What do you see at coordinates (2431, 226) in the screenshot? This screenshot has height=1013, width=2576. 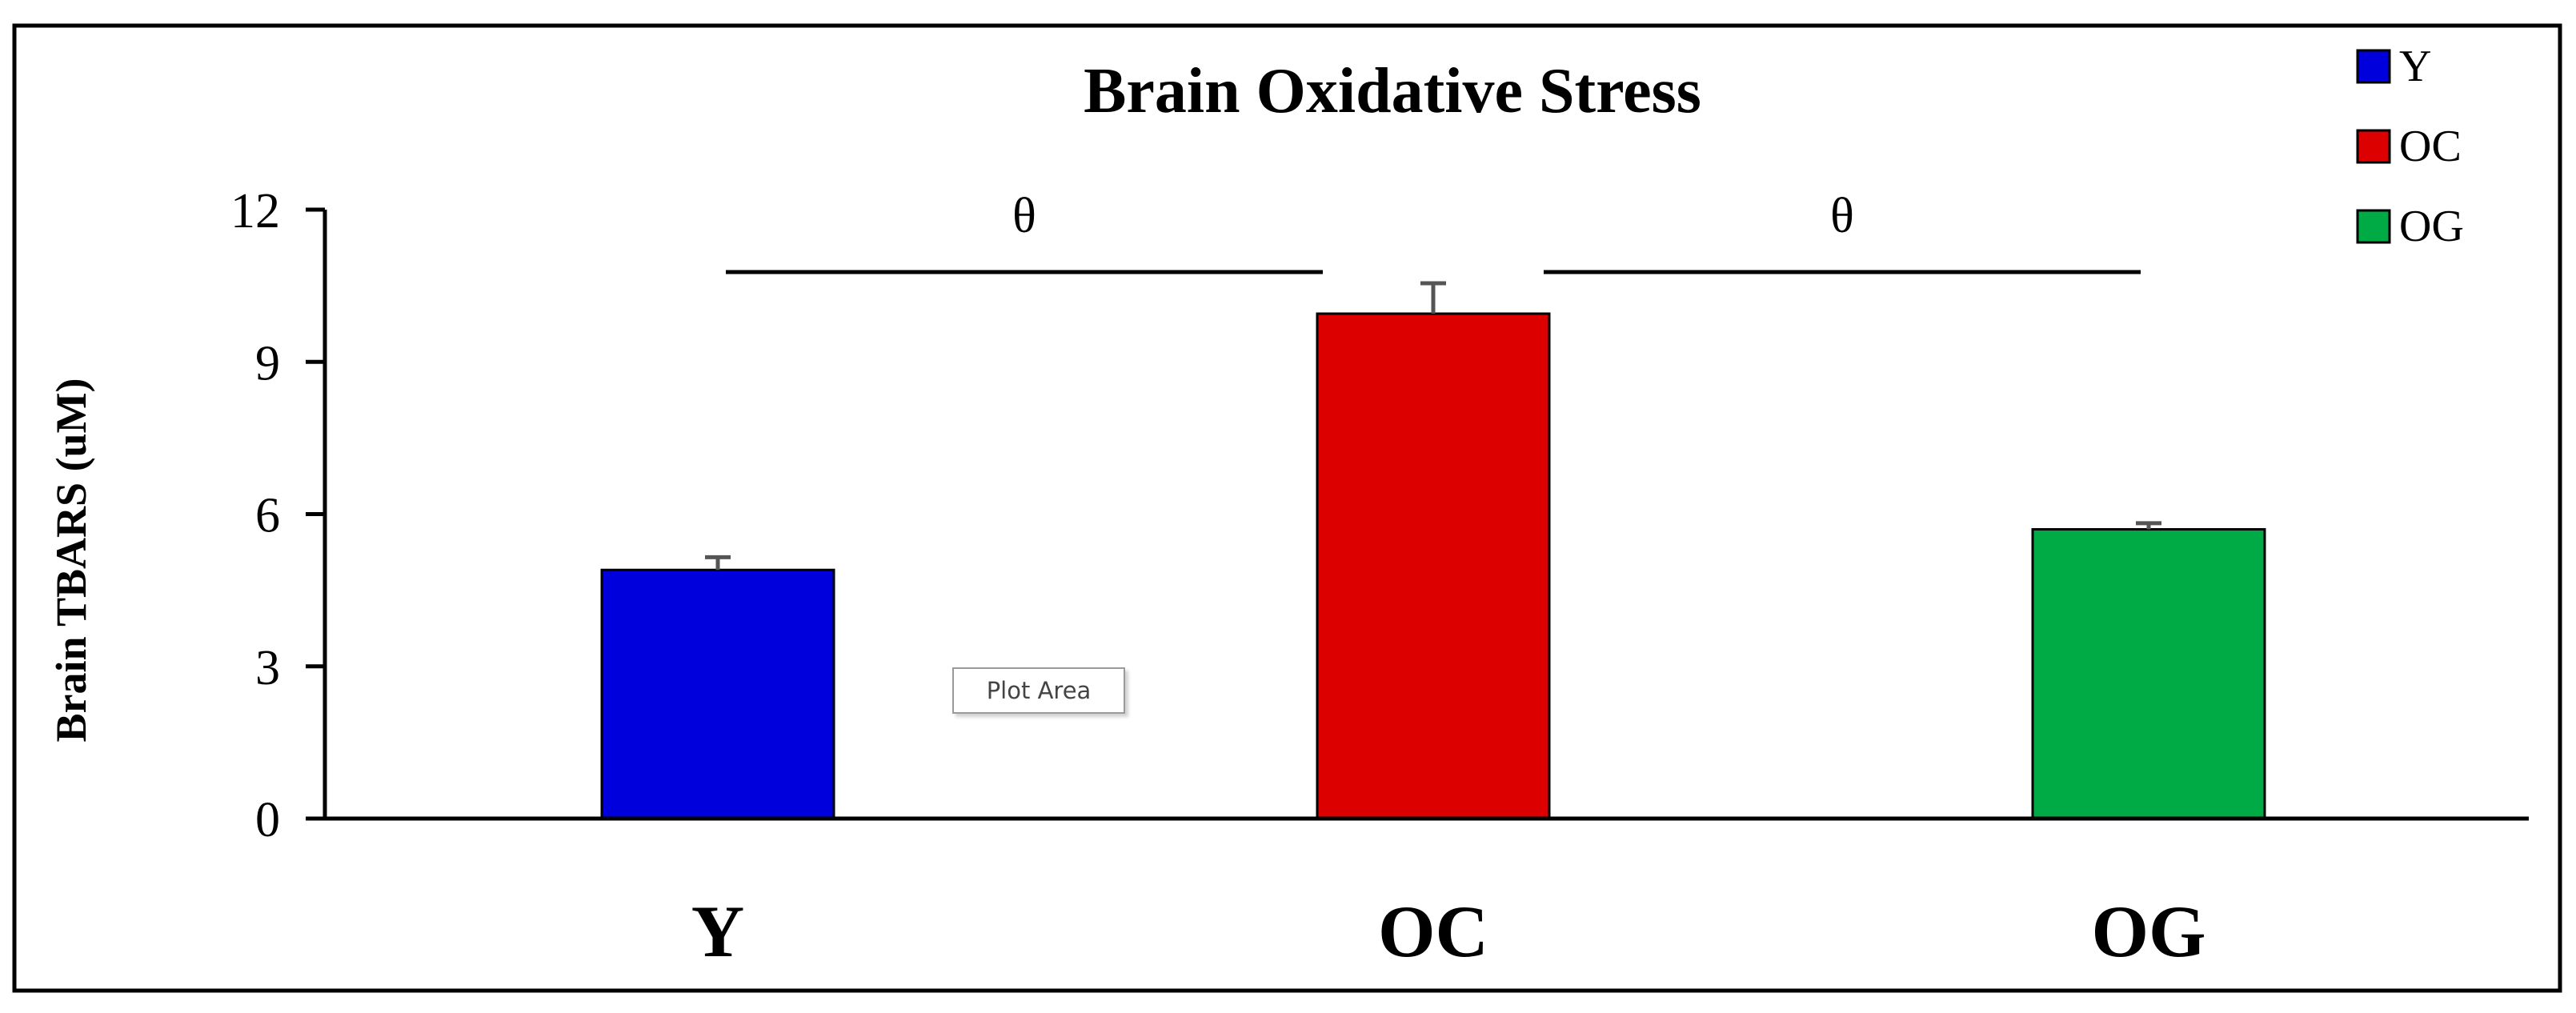 I see `legend-label: OG` at bounding box center [2431, 226].